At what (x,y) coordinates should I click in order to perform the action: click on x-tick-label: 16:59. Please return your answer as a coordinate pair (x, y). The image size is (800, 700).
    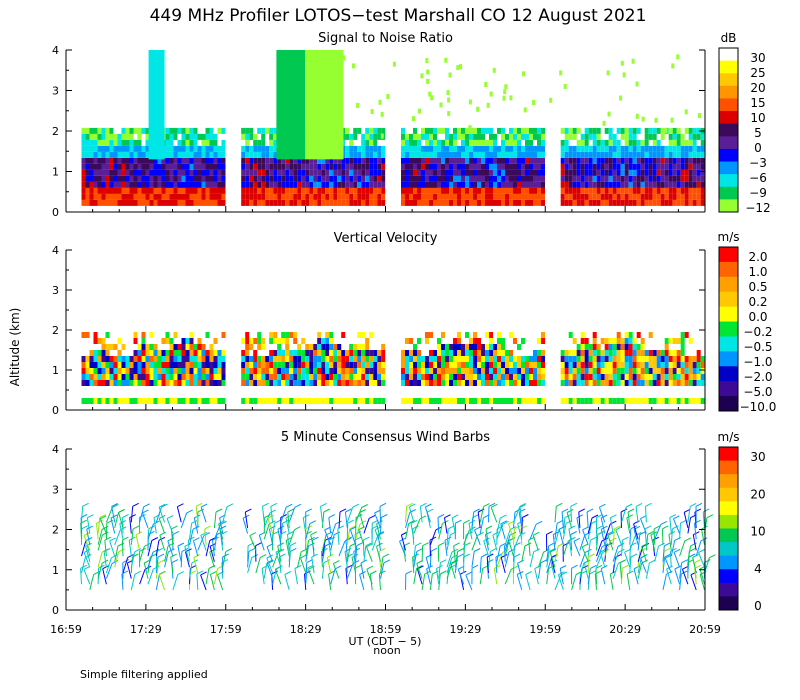
    Looking at the image, I should click on (66, 629).